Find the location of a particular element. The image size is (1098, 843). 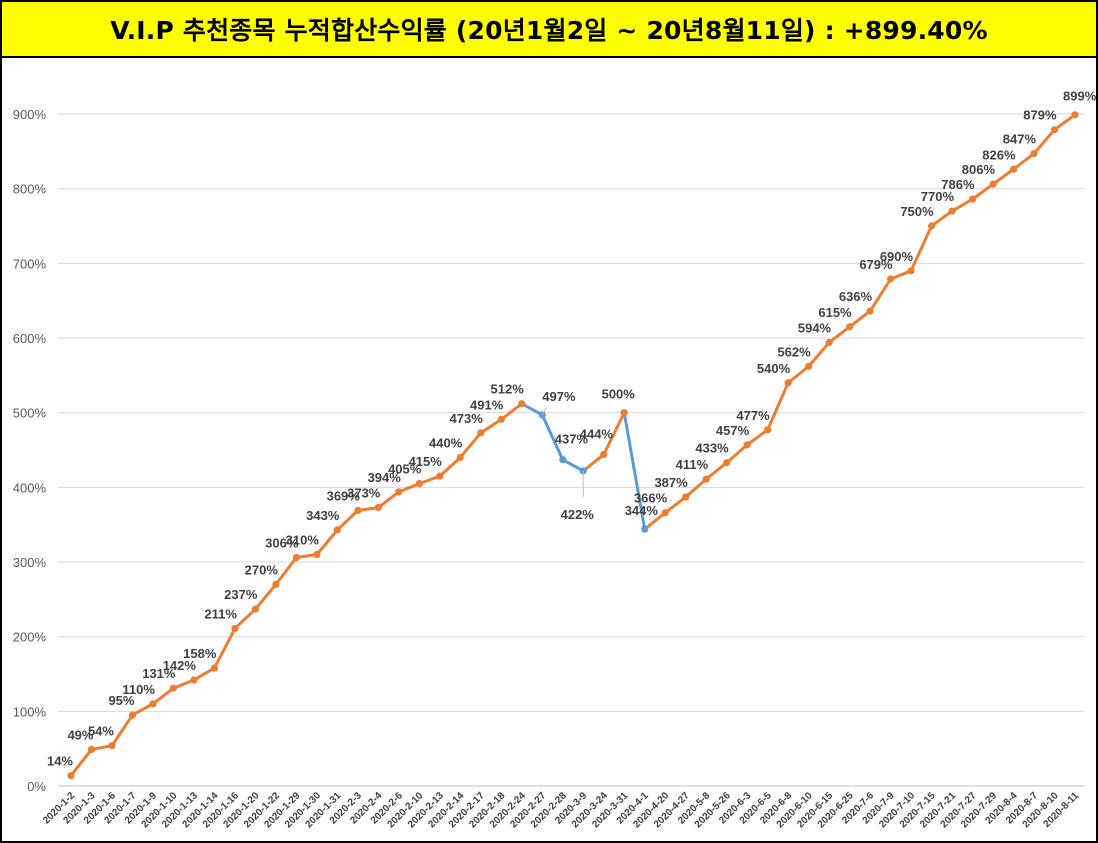

data-label: 847% is located at coordinates (1020, 139).